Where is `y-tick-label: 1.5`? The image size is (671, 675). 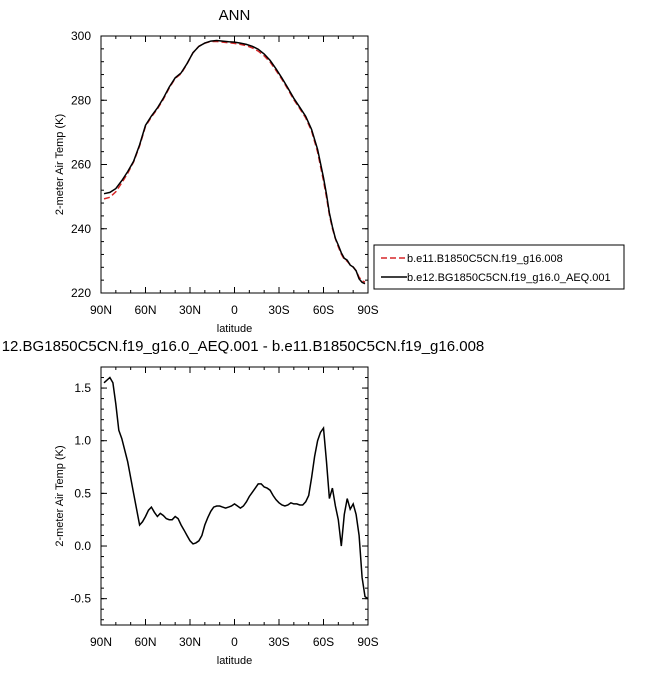
y-tick-label: 1.5 is located at coordinates (82, 388).